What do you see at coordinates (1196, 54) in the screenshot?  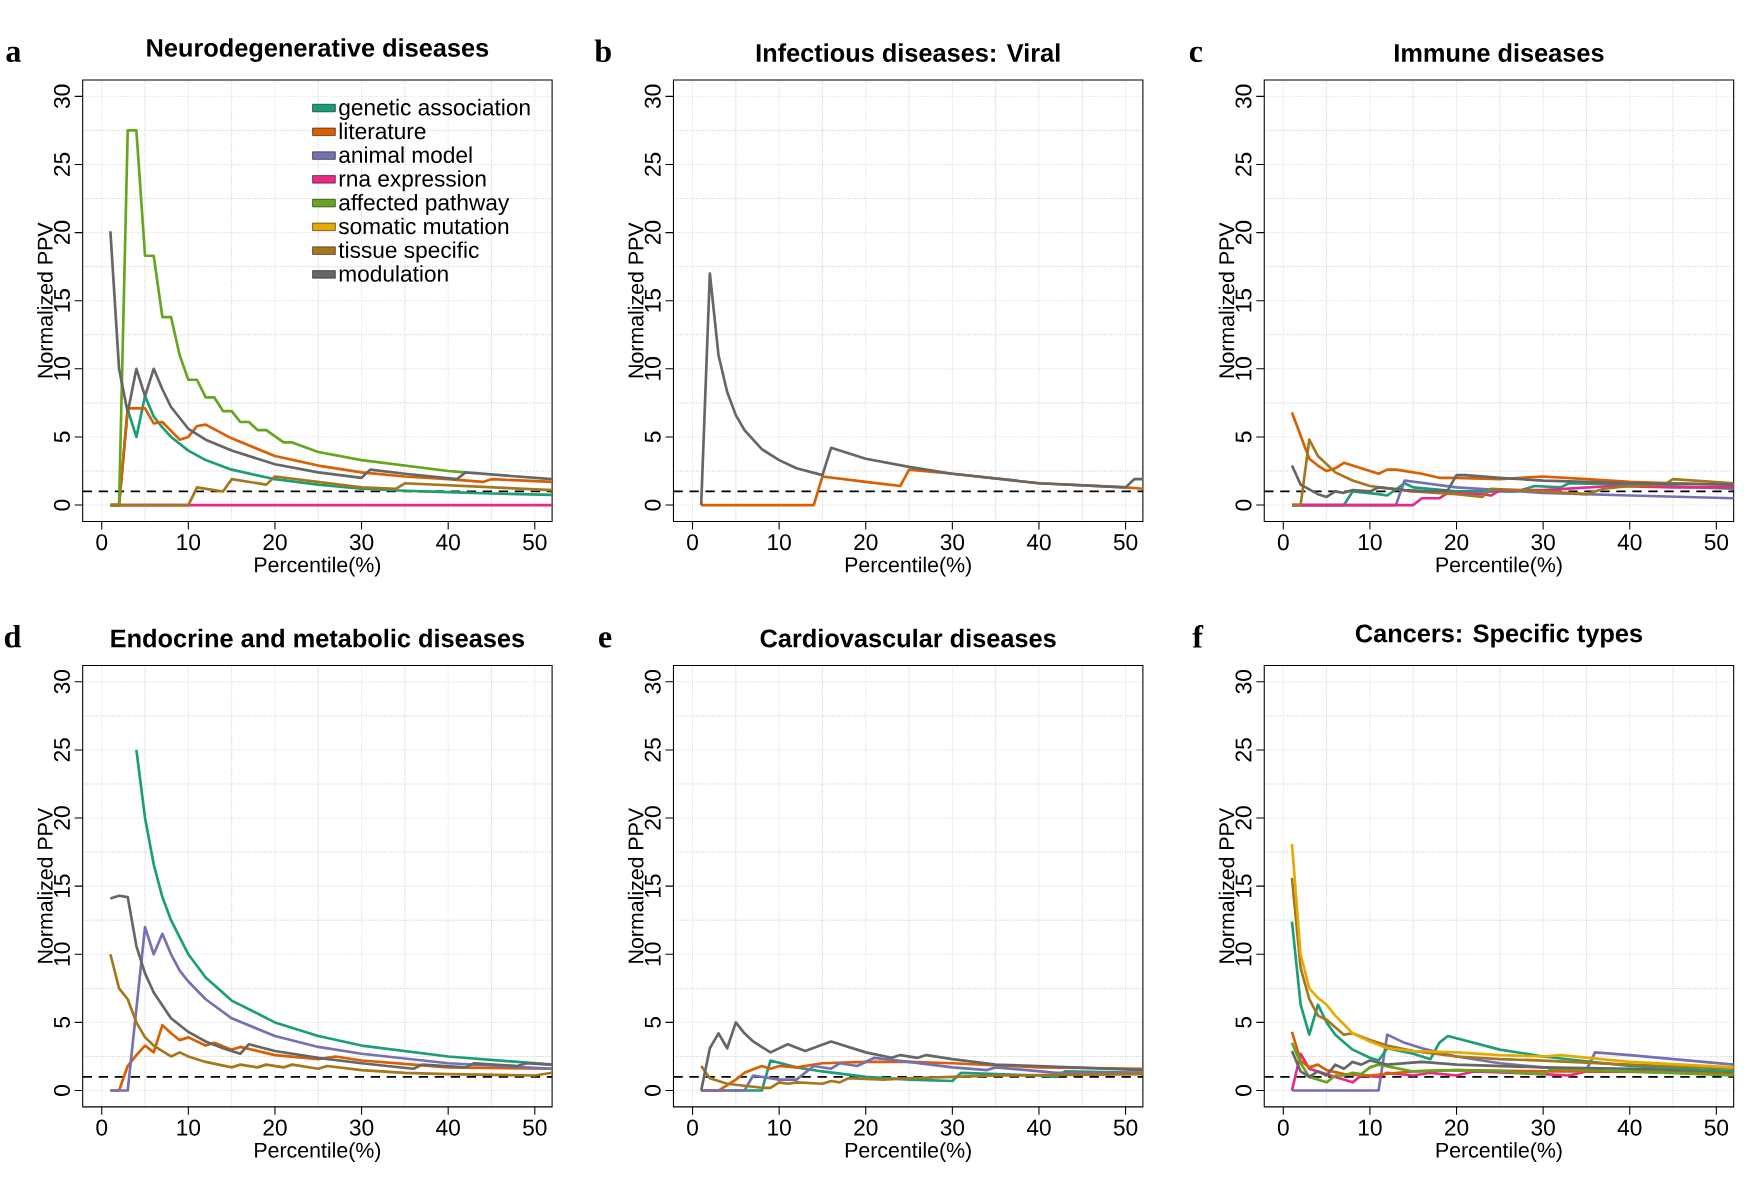 I see `text: c` at bounding box center [1196, 54].